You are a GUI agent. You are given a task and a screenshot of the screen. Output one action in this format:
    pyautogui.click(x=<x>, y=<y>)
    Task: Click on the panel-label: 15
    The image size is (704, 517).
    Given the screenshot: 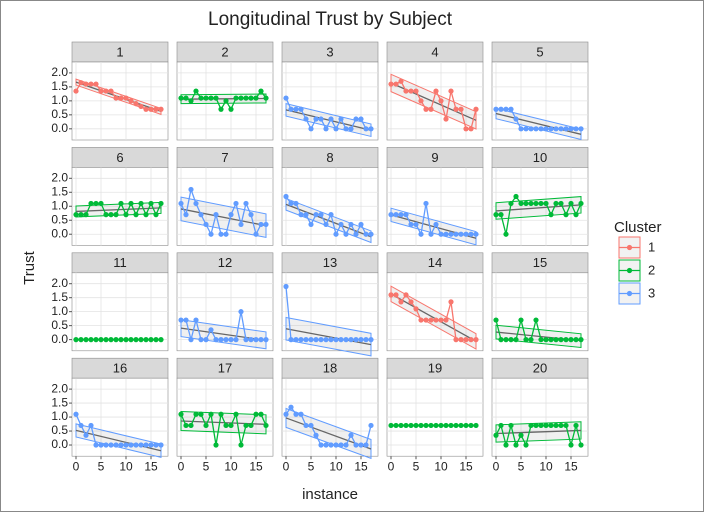 What is the action you would take?
    pyautogui.click(x=540, y=262)
    